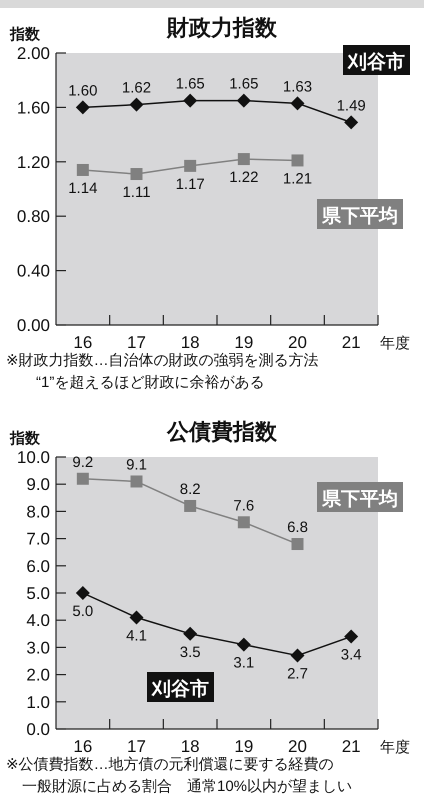 The height and width of the screenshot is (801, 424). What do you see at coordinates (33, 108) in the screenshot?
I see `y-tick-label: 1.60` at bounding box center [33, 108].